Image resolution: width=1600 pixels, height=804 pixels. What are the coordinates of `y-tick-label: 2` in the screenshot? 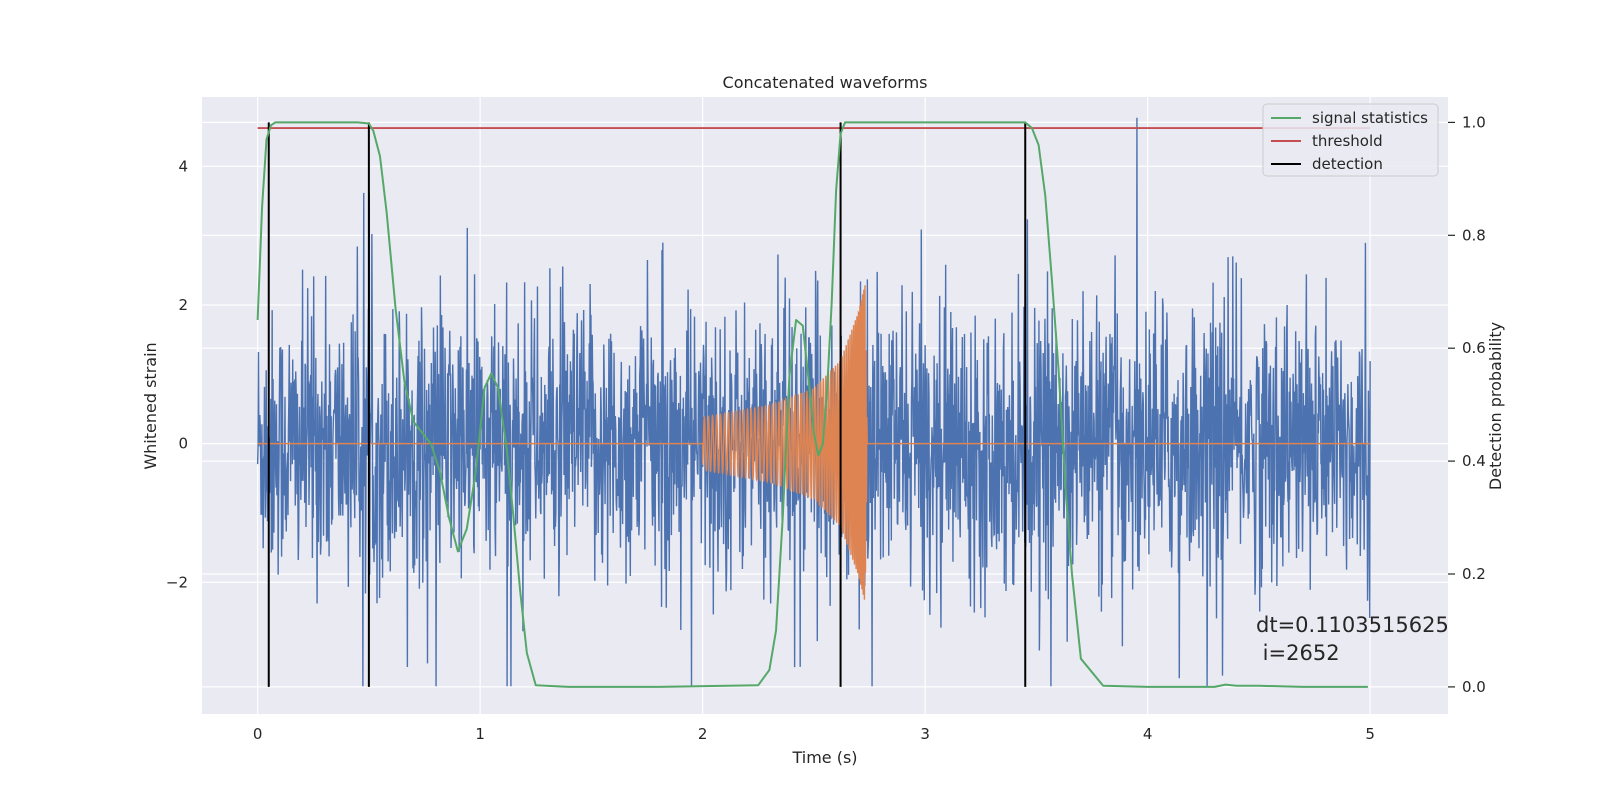 It's located at (183, 305).